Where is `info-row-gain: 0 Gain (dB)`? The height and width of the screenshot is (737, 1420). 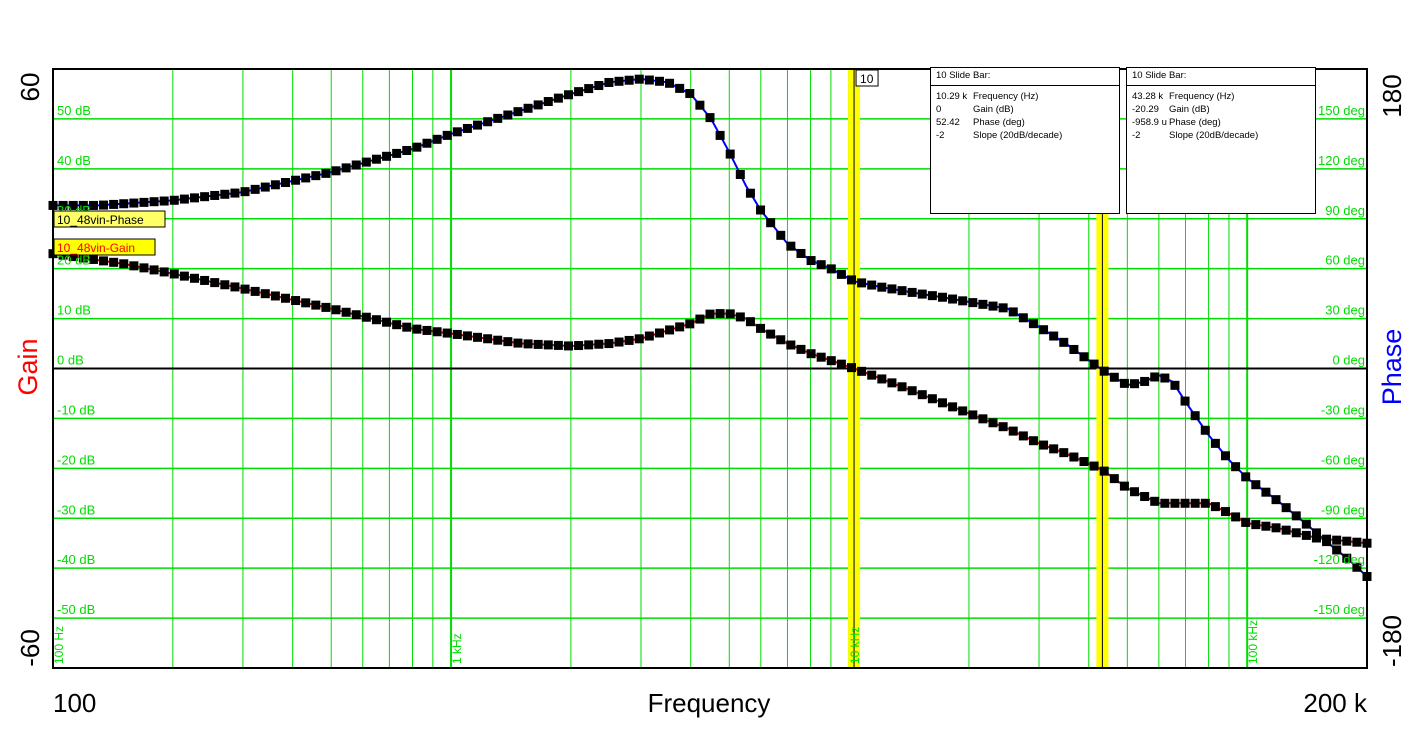
info-row-gain: 0 Gain (dB) is located at coordinates (1027, 109).